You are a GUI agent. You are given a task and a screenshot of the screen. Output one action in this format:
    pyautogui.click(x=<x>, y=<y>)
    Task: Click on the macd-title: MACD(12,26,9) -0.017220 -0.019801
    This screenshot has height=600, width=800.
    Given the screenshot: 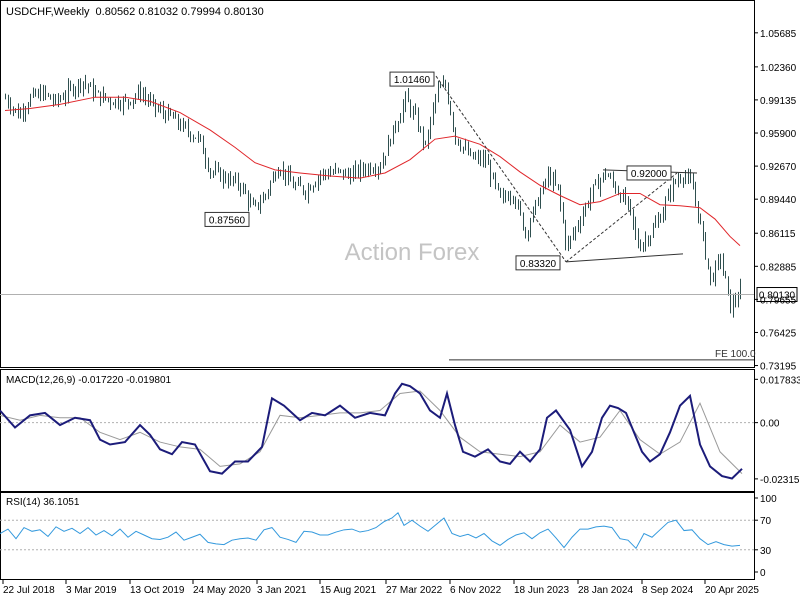 What is the action you would take?
    pyautogui.click(x=89, y=380)
    